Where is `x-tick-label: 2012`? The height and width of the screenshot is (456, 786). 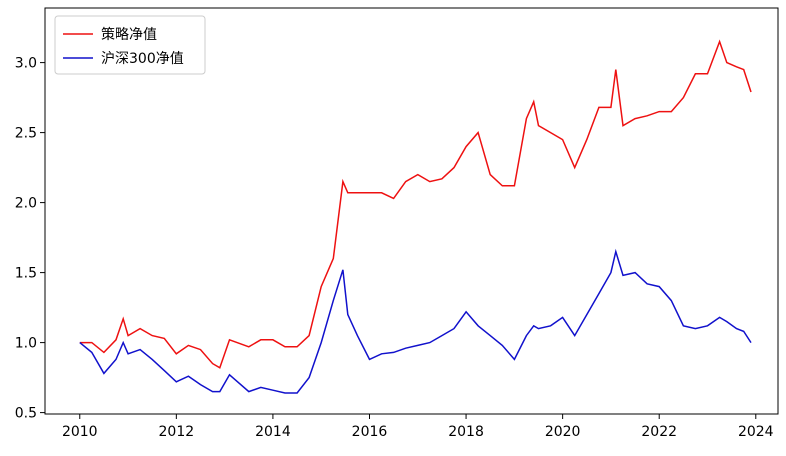 x-tick-label: 2012 is located at coordinates (177, 432).